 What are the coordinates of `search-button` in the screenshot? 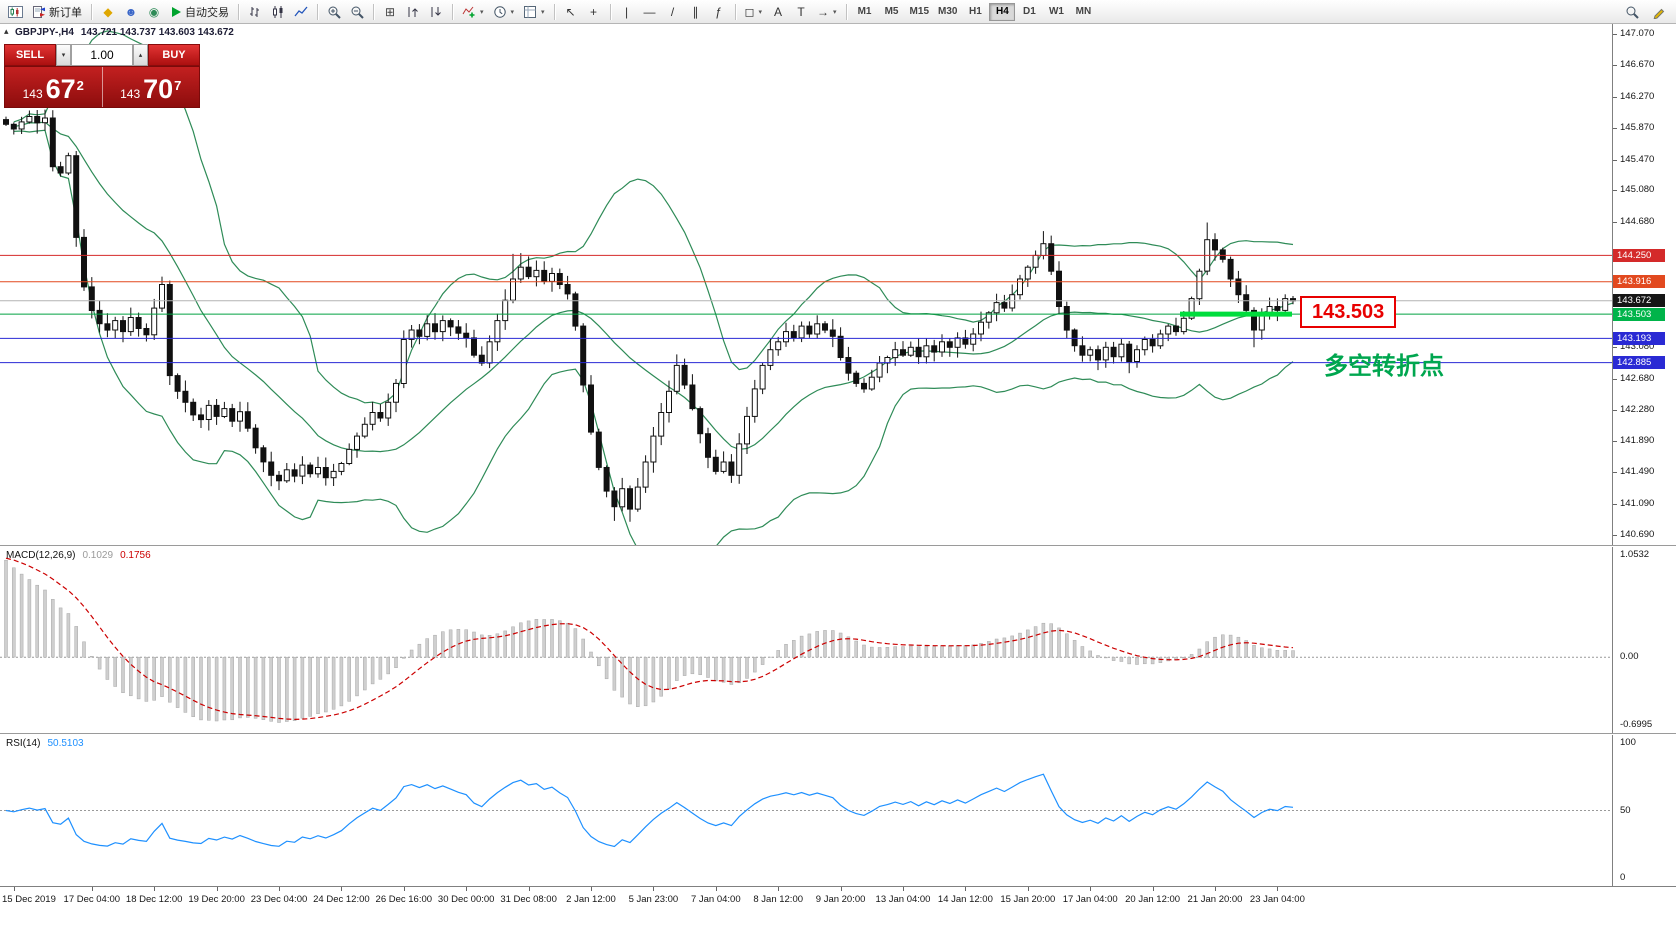 It's located at (1632, 12).